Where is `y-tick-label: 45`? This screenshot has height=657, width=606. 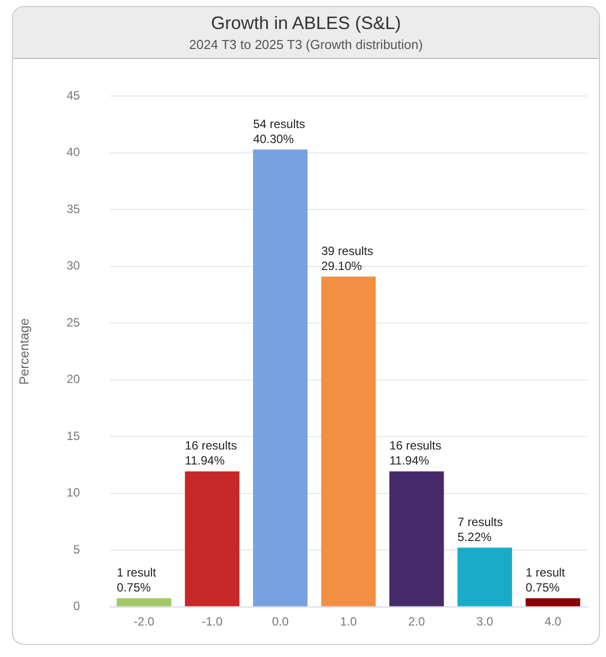 y-tick-label: 45 is located at coordinates (73, 95).